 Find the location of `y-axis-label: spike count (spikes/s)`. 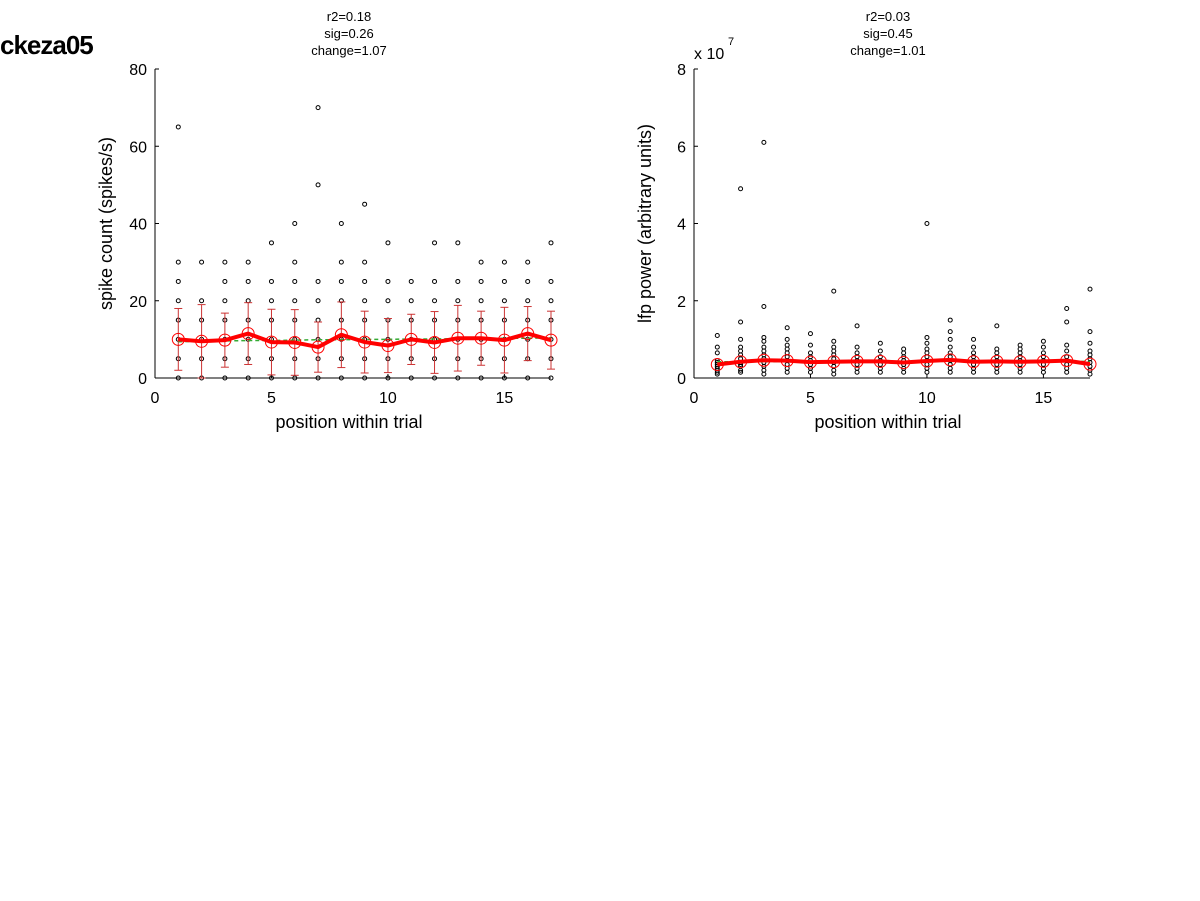

y-axis-label: spike count (spikes/s) is located at coordinates (106, 223).